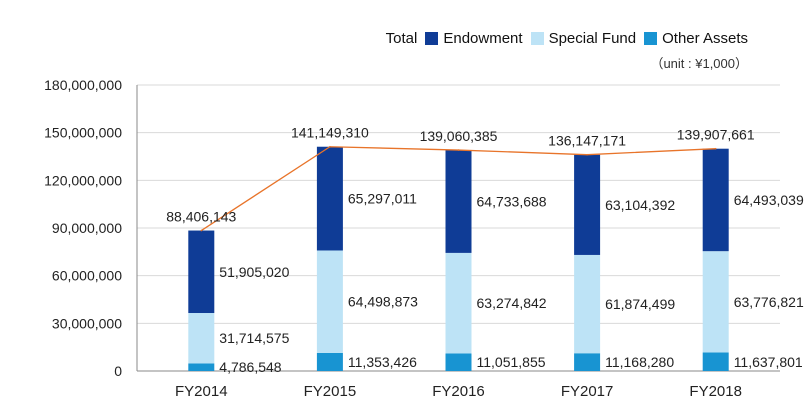  What do you see at coordinates (254, 338) in the screenshot?
I see `data-label: 31,714,575` at bounding box center [254, 338].